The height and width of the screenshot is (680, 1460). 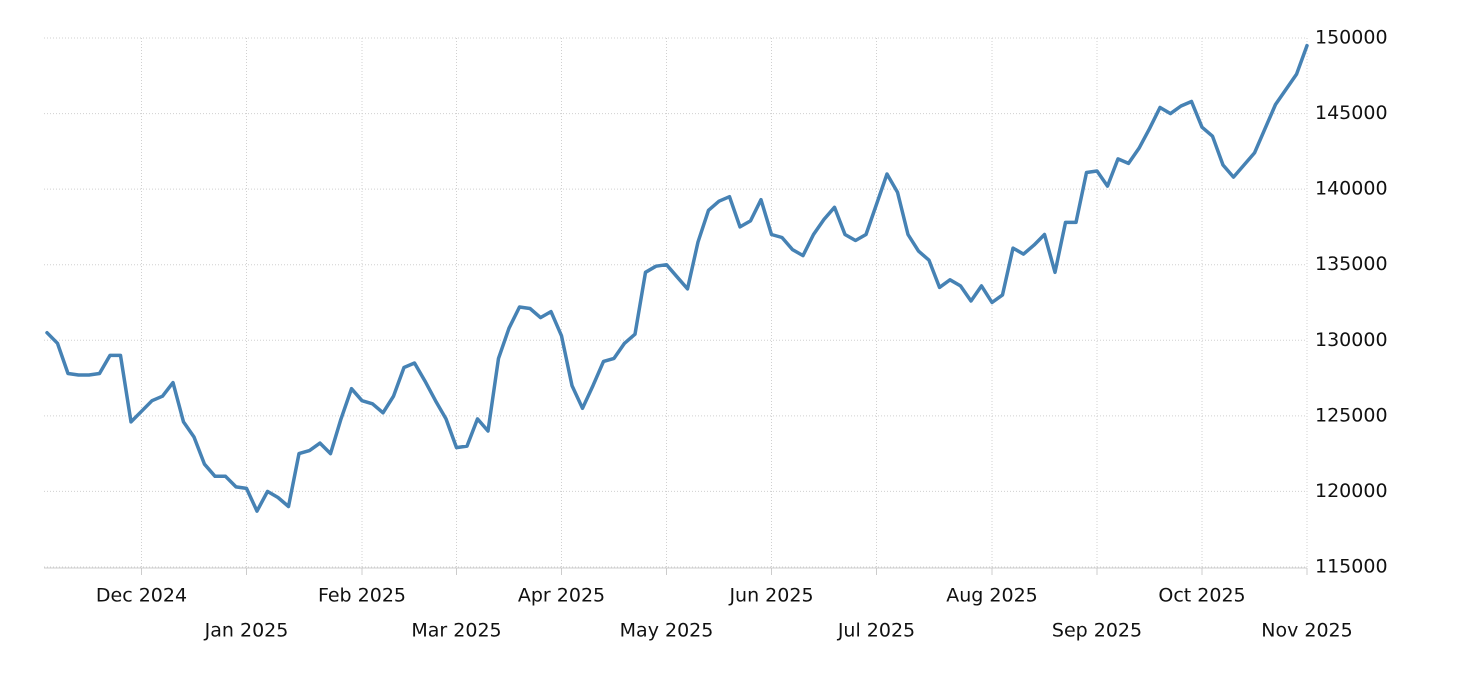 I want to click on x-tick-label: Nov 2025, so click(x=1306, y=631).